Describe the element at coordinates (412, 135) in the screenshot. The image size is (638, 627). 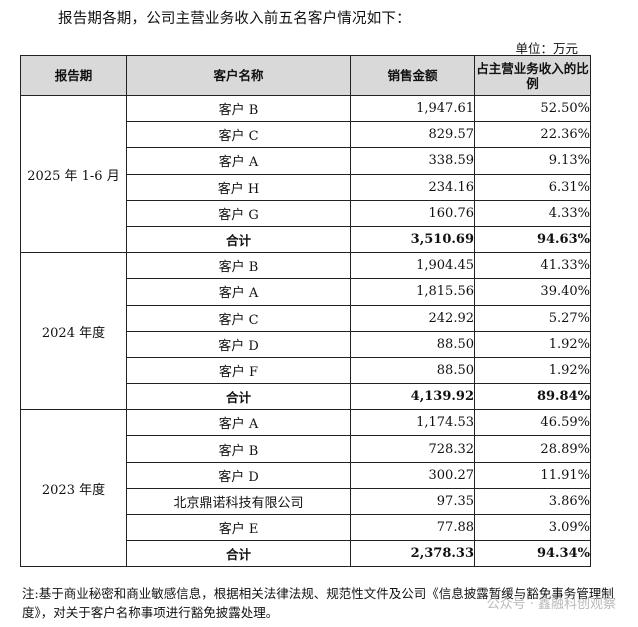
I see `sales-cell: 829.57` at that location.